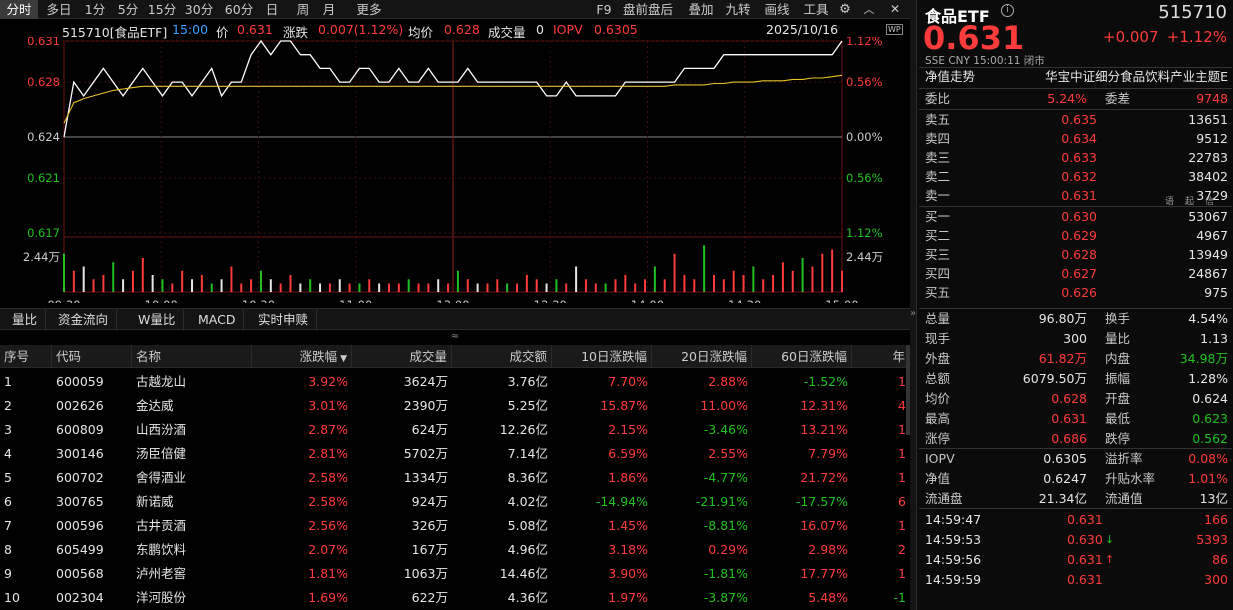  I want to click on col-header-3: 涨跌幅 ▼, so click(302, 356).